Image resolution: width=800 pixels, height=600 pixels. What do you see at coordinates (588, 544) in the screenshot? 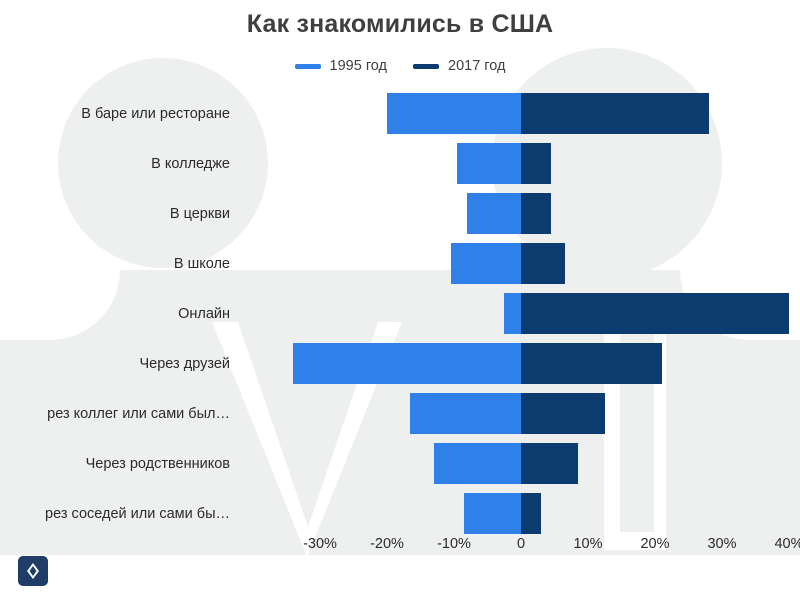
I see `x-axis-tick-label: 10%` at bounding box center [588, 544].